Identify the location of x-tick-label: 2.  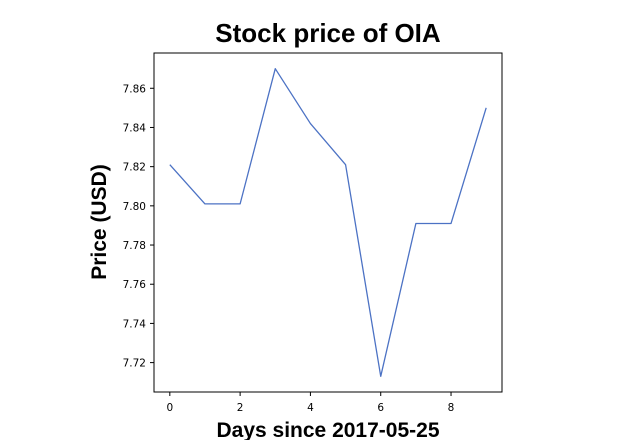
(240, 408).